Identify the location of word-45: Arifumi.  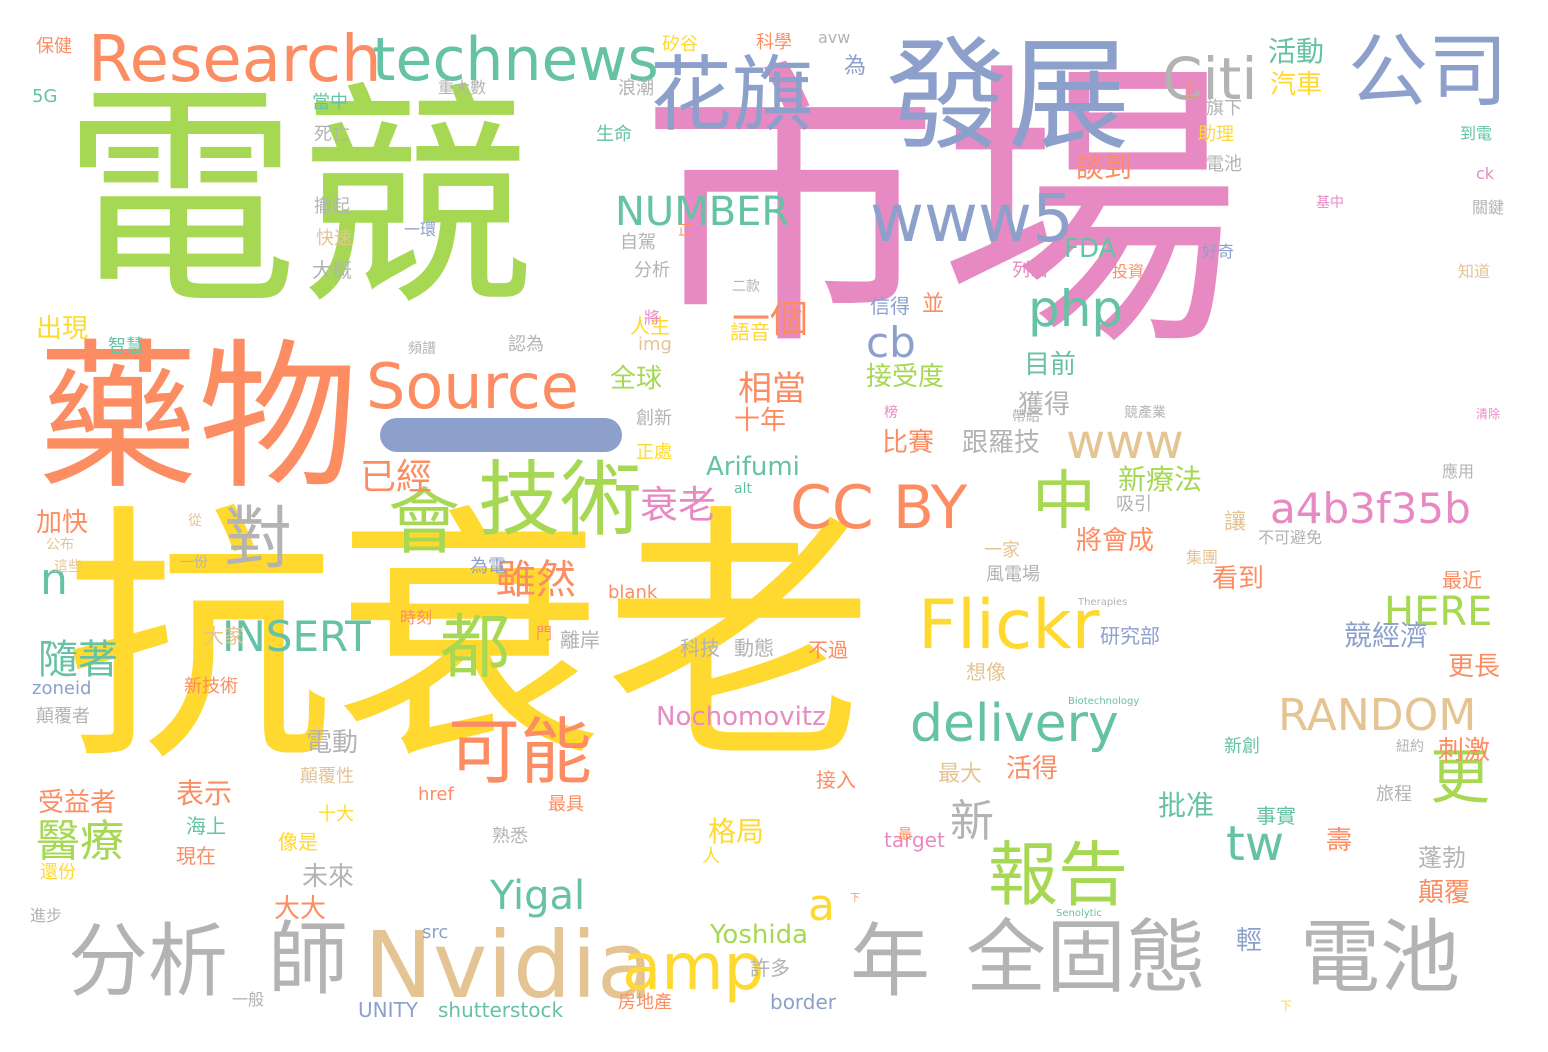
(753, 467).